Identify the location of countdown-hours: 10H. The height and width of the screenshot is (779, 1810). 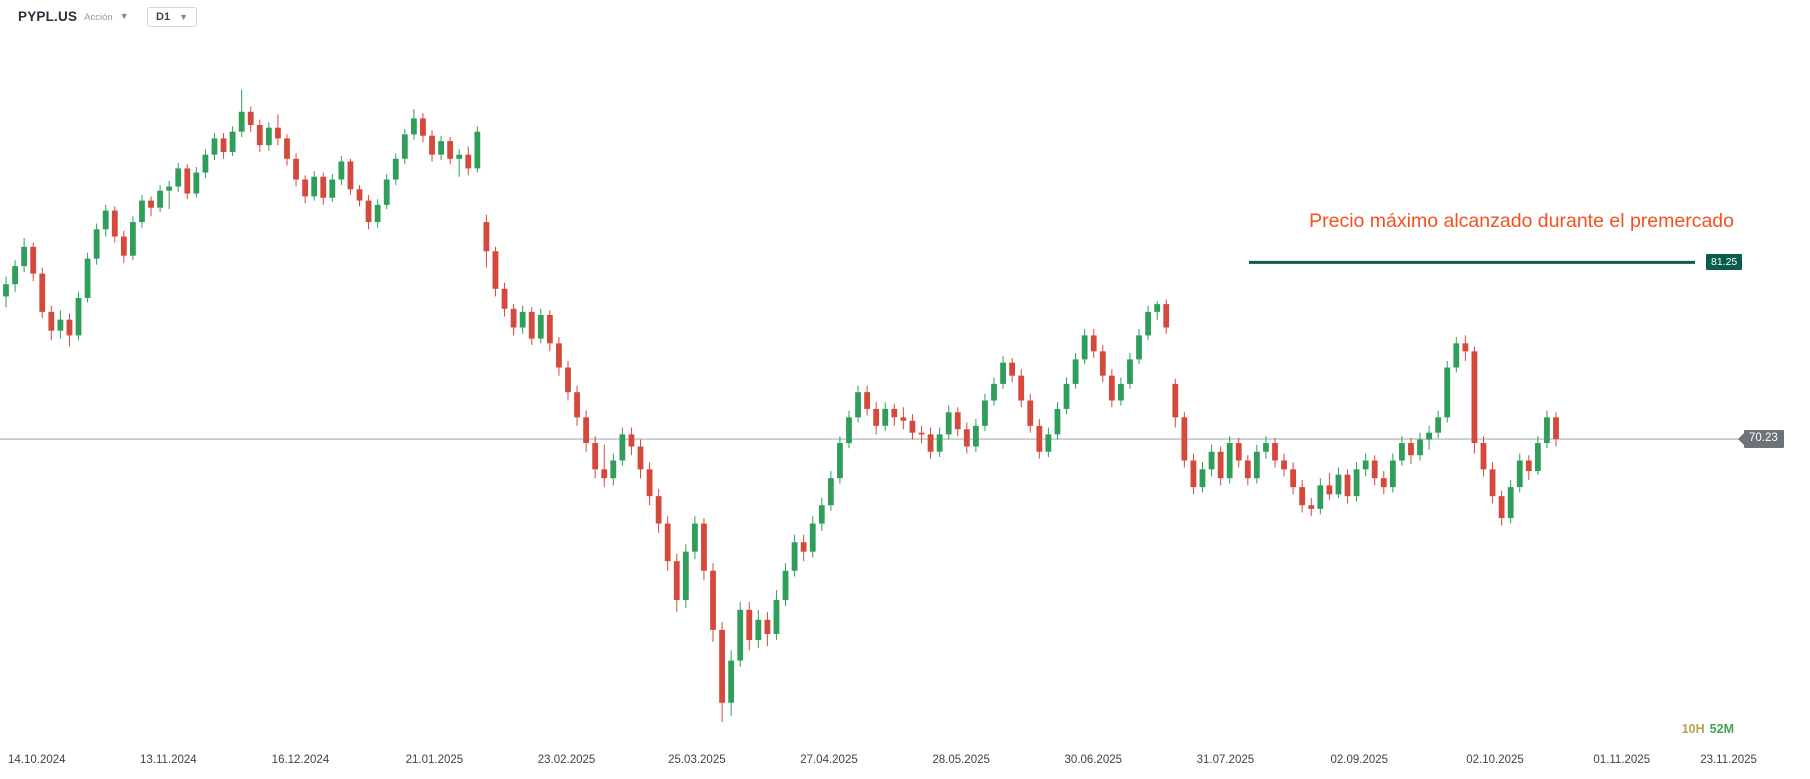
(1693, 729).